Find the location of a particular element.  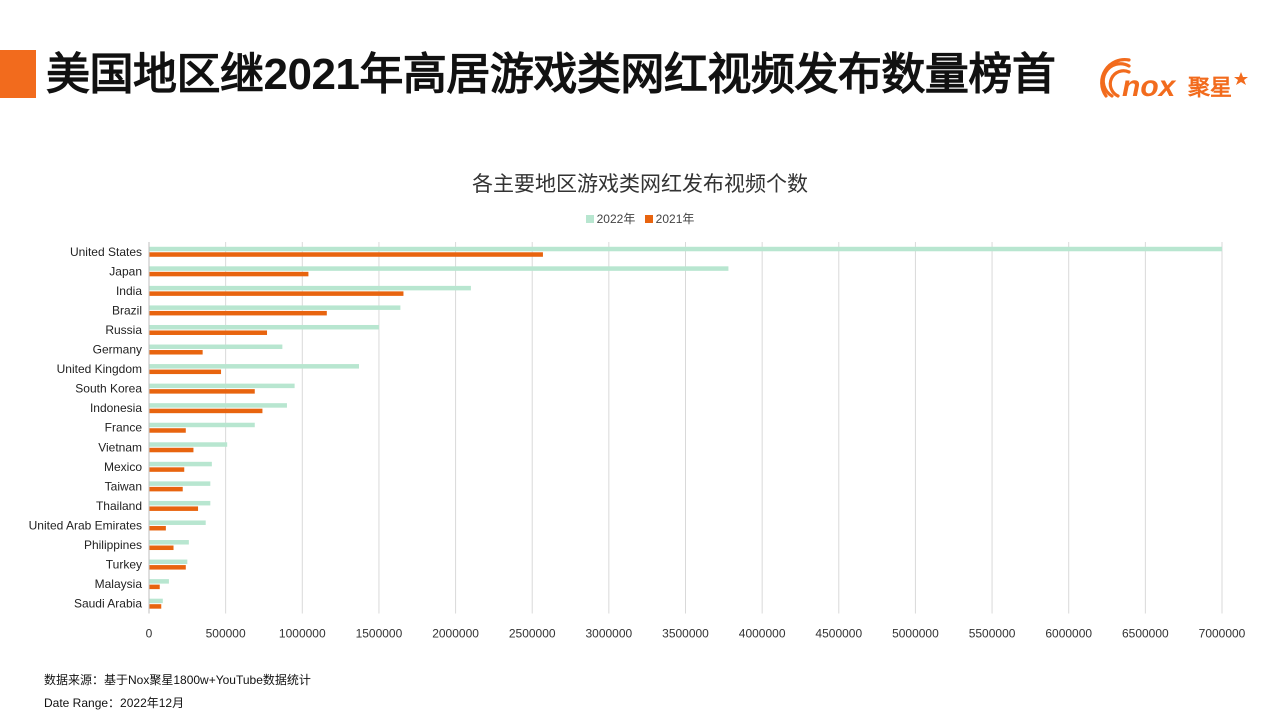

legend-swatch-2021 is located at coordinates (648, 219).